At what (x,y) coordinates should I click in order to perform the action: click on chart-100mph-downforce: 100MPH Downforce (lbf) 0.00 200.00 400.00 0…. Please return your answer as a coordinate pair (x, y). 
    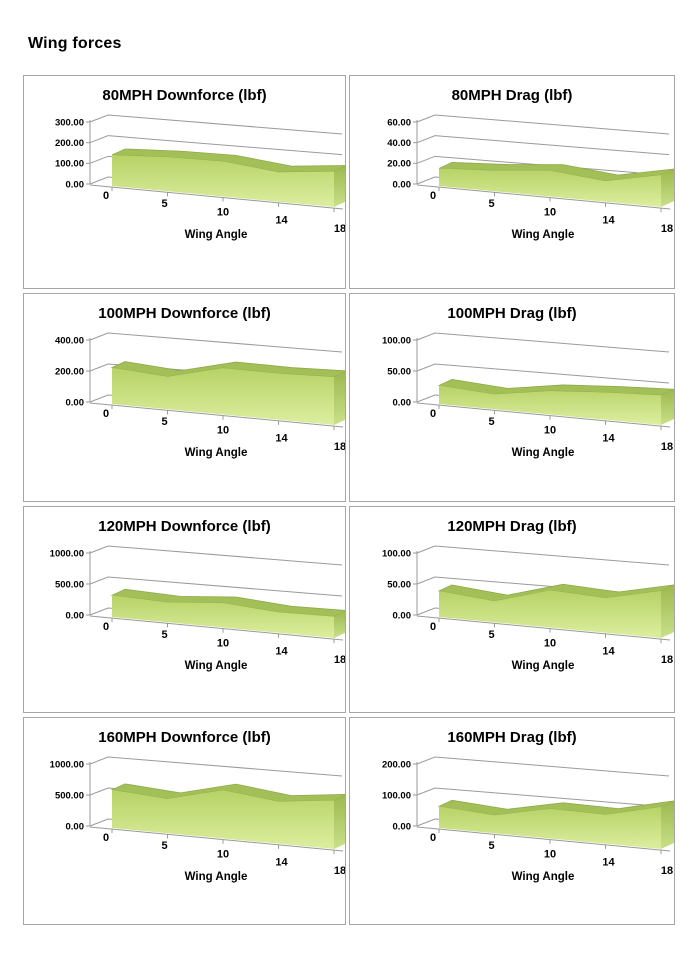
    Looking at the image, I should click on (184, 397).